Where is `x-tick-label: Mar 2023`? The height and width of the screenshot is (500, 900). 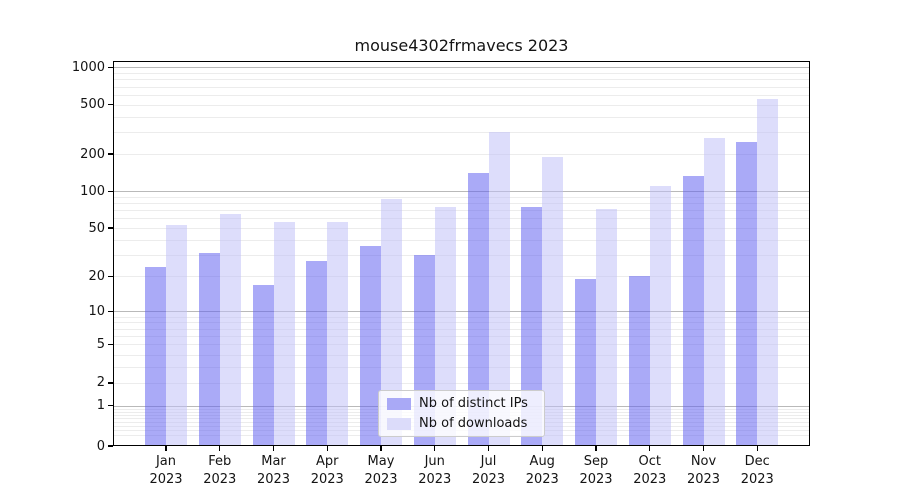
x-tick-label: Mar 2023 is located at coordinates (273, 470).